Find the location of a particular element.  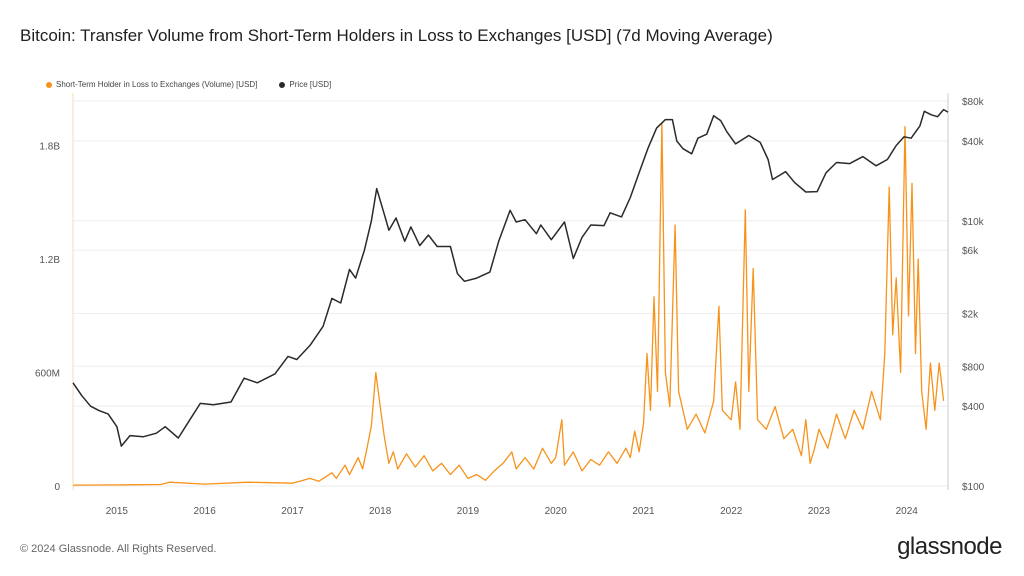

x-tick-label: 2016 is located at coordinates (205, 511).